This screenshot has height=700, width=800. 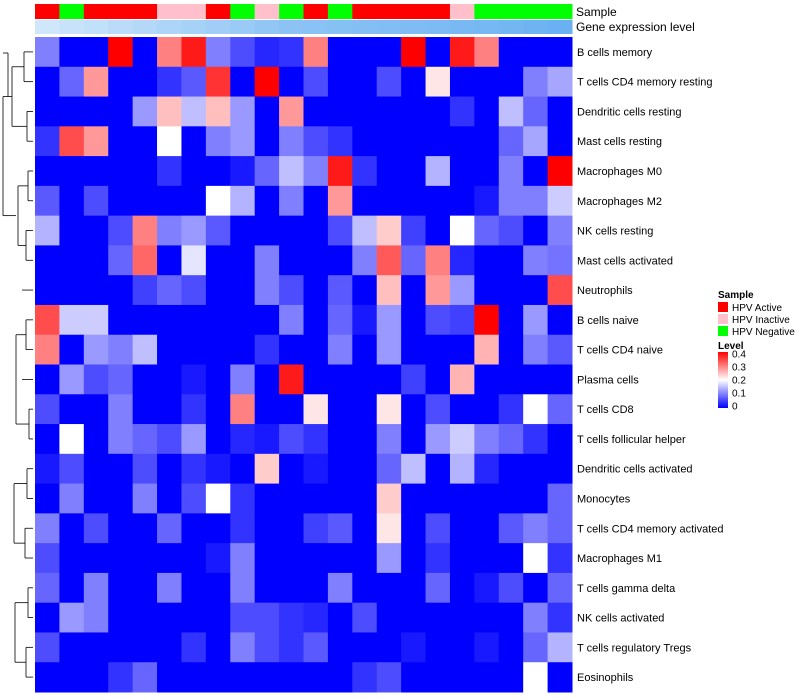 What do you see at coordinates (635, 27) in the screenshot?
I see `gene-expression-annotation-label: Gene expression level` at bounding box center [635, 27].